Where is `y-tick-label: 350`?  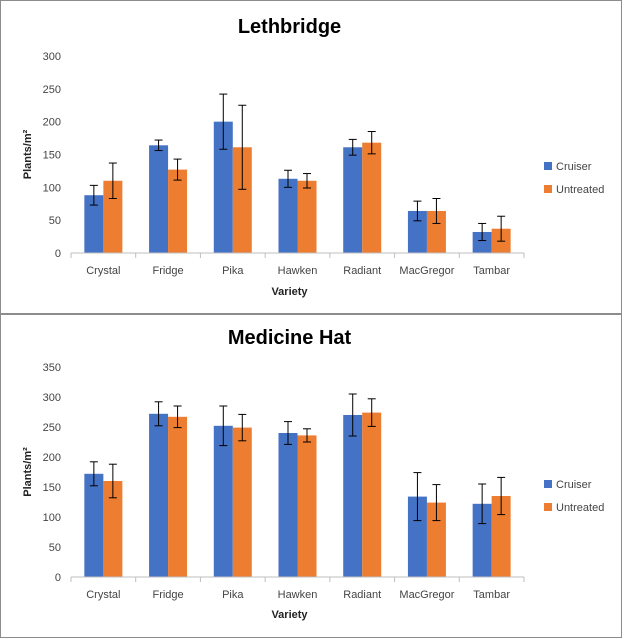 y-tick-label: 350 is located at coordinates (52, 368).